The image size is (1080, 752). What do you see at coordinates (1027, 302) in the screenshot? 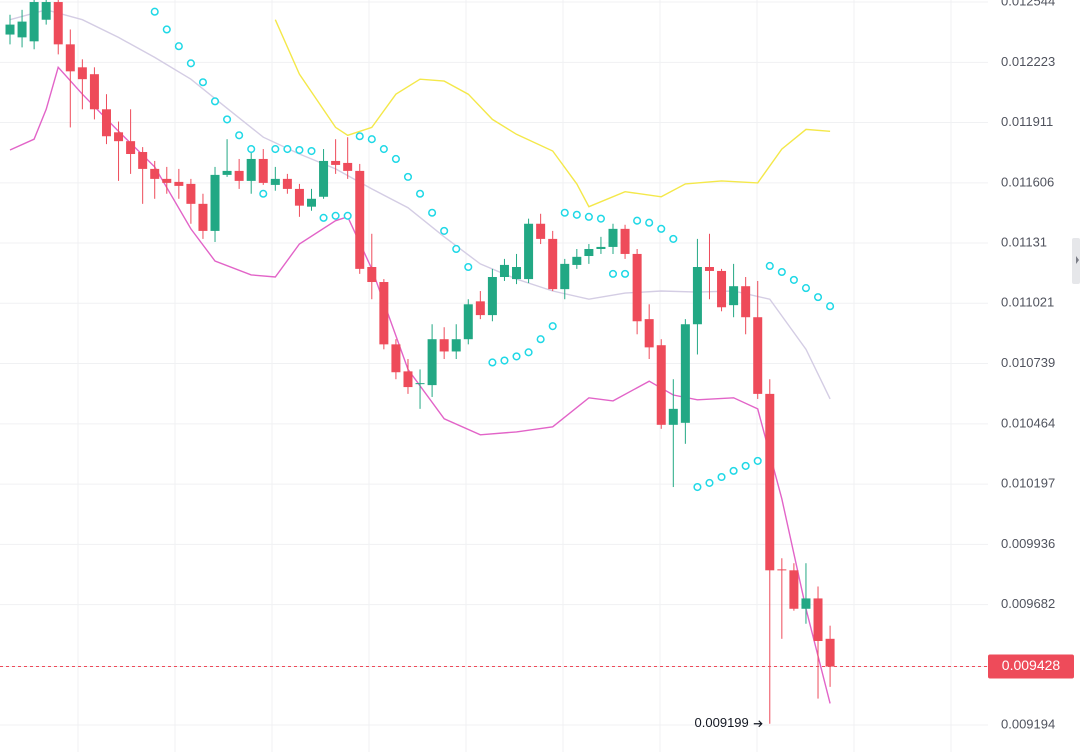
I see `y-tick-label: 0.011021` at bounding box center [1027, 302].